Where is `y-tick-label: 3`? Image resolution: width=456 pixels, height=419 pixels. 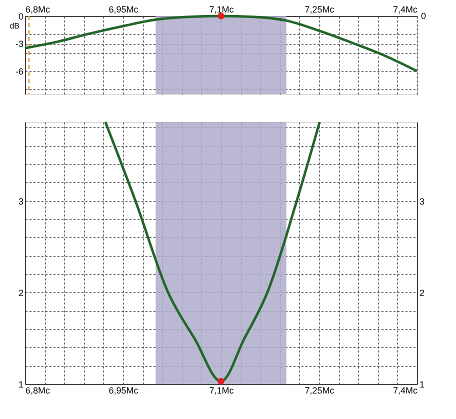
y-tick-label: 3 is located at coordinates (21, 201).